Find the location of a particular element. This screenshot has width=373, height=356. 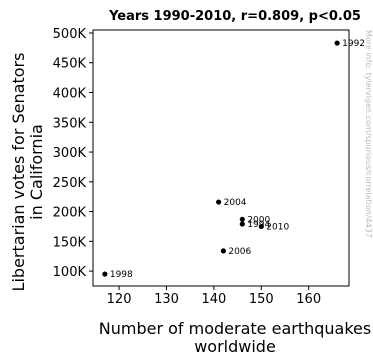

x-axis-title-line-1: Number of moderate earthquakes is located at coordinates (235, 328).